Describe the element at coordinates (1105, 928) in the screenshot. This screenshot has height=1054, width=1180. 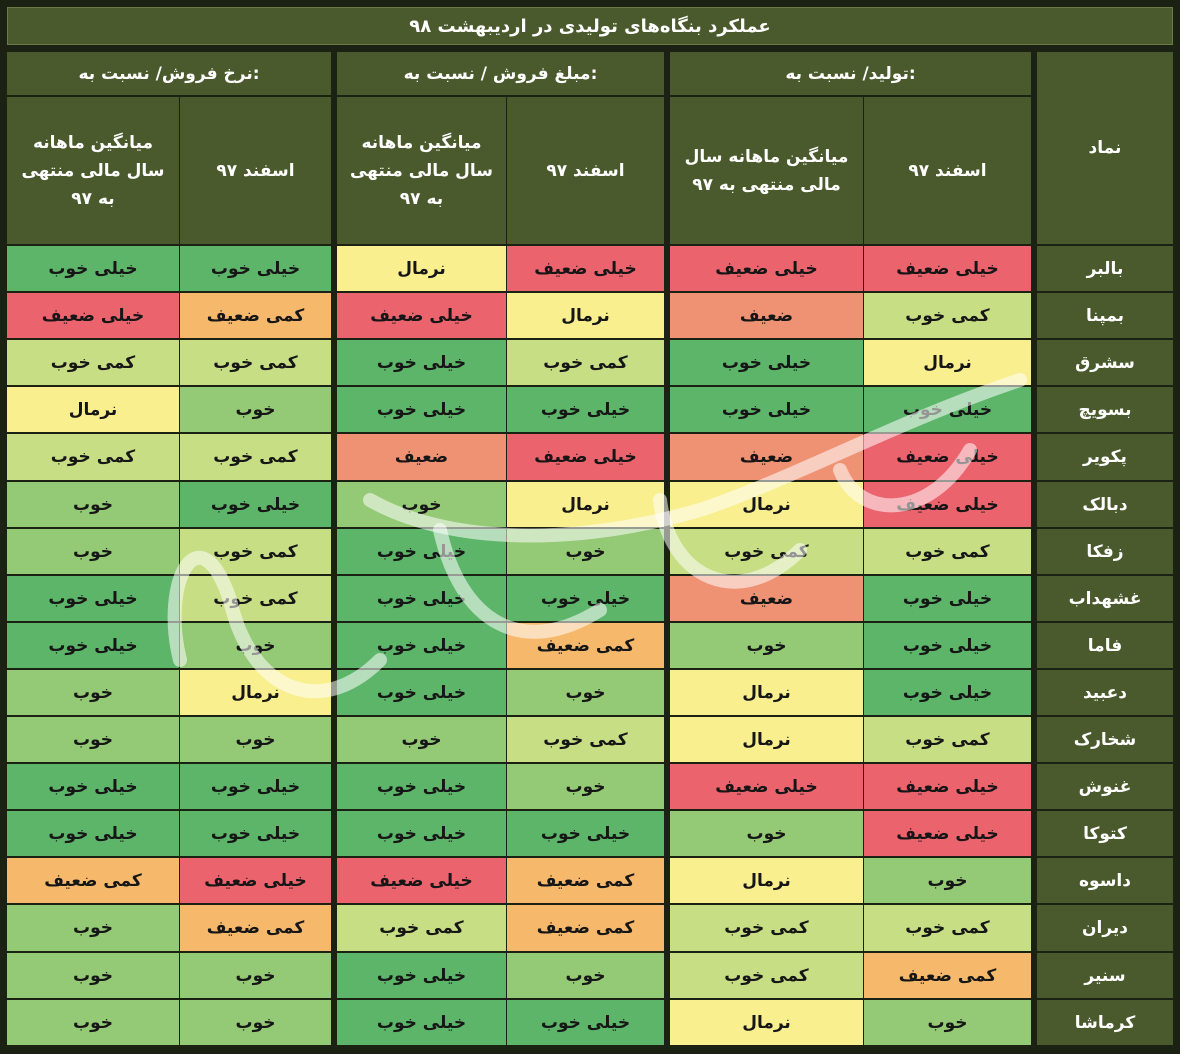
I see `symbol-cell: دیران` at that location.